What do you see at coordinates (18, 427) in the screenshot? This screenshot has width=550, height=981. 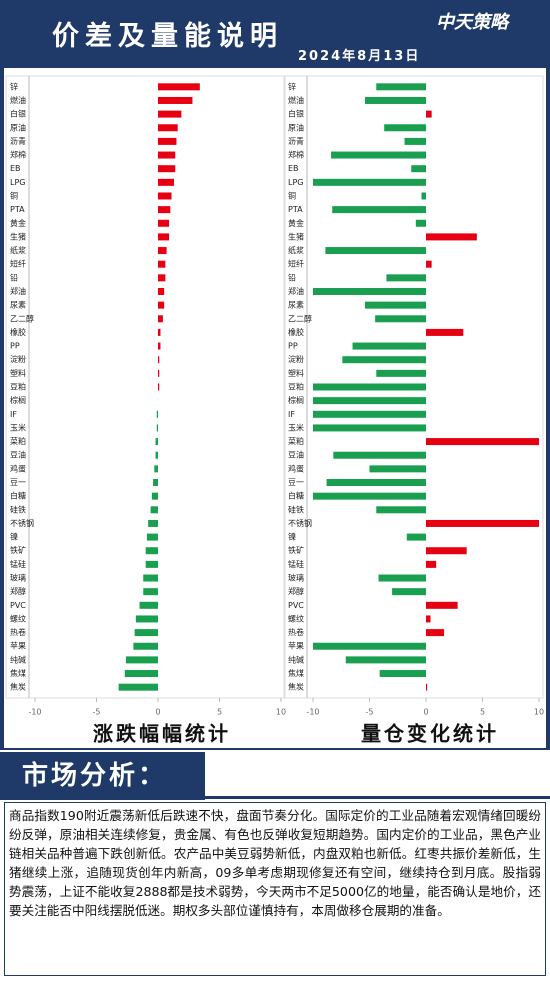 I see `category-label: 玉米` at bounding box center [18, 427].